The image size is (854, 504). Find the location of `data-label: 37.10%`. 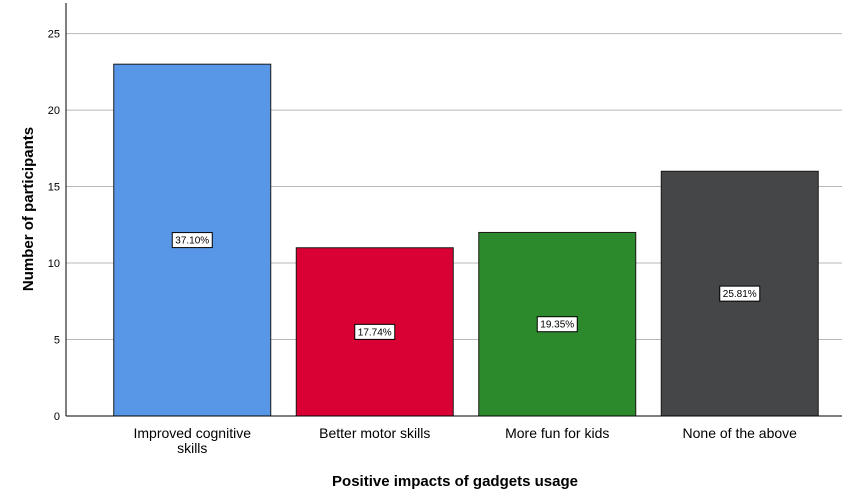

data-label: 37.10% is located at coordinates (192, 241).